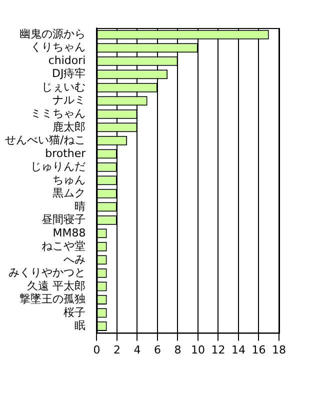 The image size is (309, 400). What do you see at coordinates (45, 140) in the screenshot?
I see `y-tick-label: せんべい猫/ねこ` at bounding box center [45, 140].